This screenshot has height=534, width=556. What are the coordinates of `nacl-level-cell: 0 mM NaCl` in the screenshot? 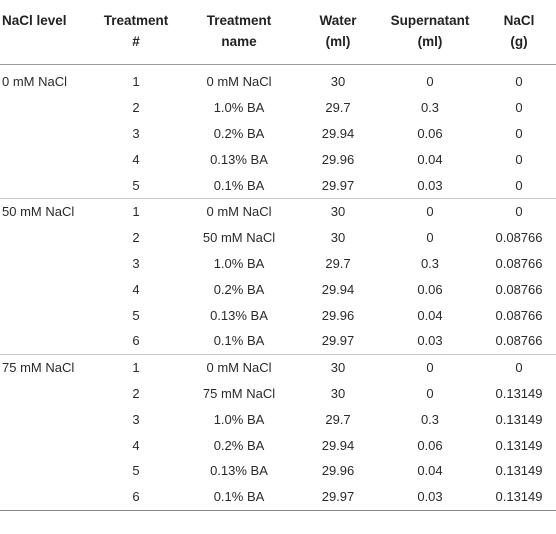 It's located at (35, 82).